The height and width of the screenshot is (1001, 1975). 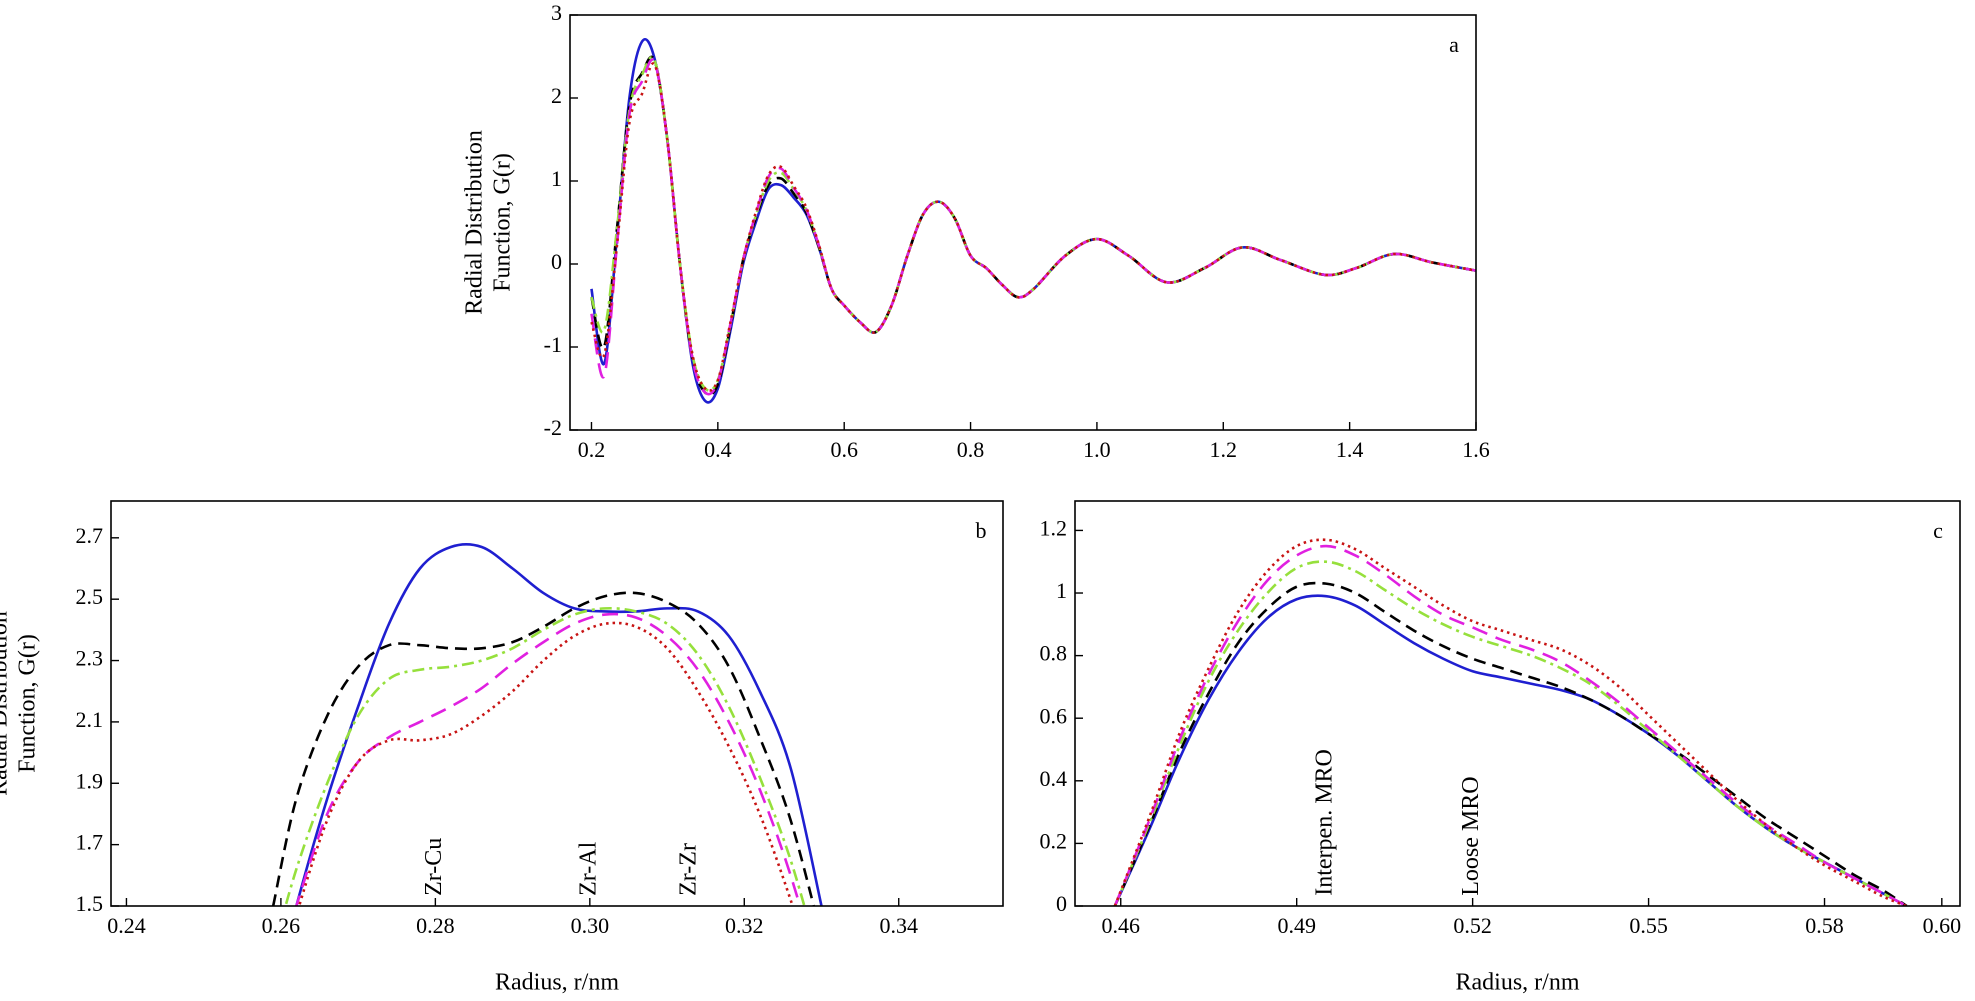 I want to click on annotation: Zr-Zr, so click(x=689, y=869).